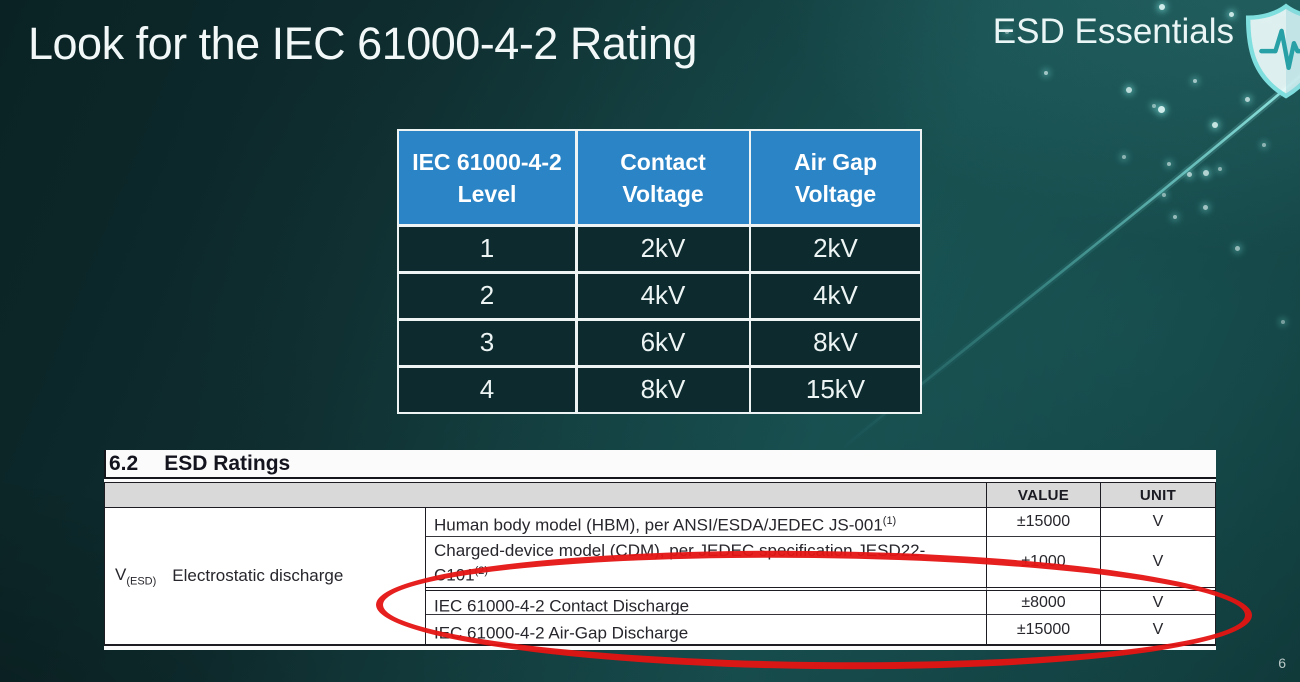 The image size is (1300, 682). What do you see at coordinates (1043, 495) in the screenshot?
I see `value-column-header: VALUE` at bounding box center [1043, 495].